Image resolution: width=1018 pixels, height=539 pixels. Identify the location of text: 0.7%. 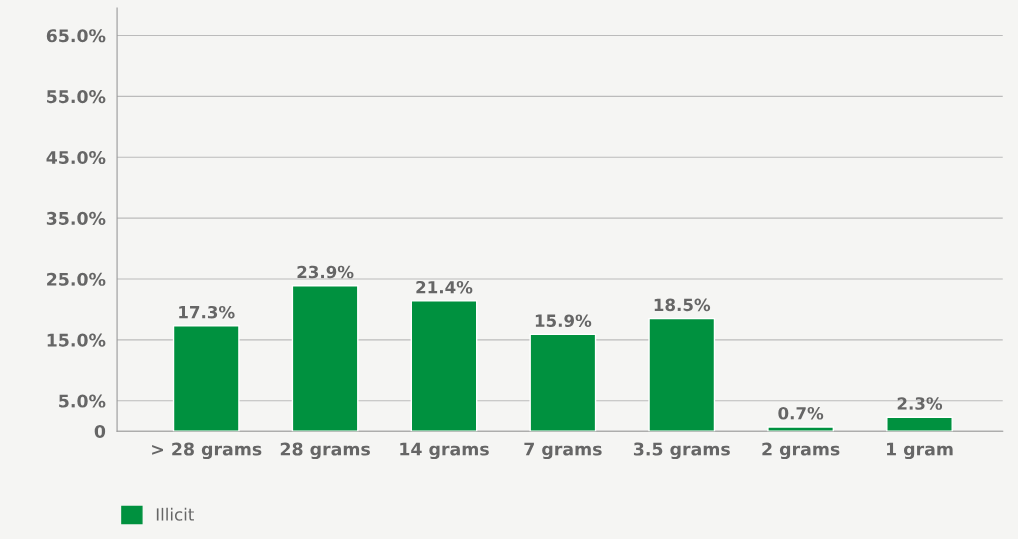
(801, 413).